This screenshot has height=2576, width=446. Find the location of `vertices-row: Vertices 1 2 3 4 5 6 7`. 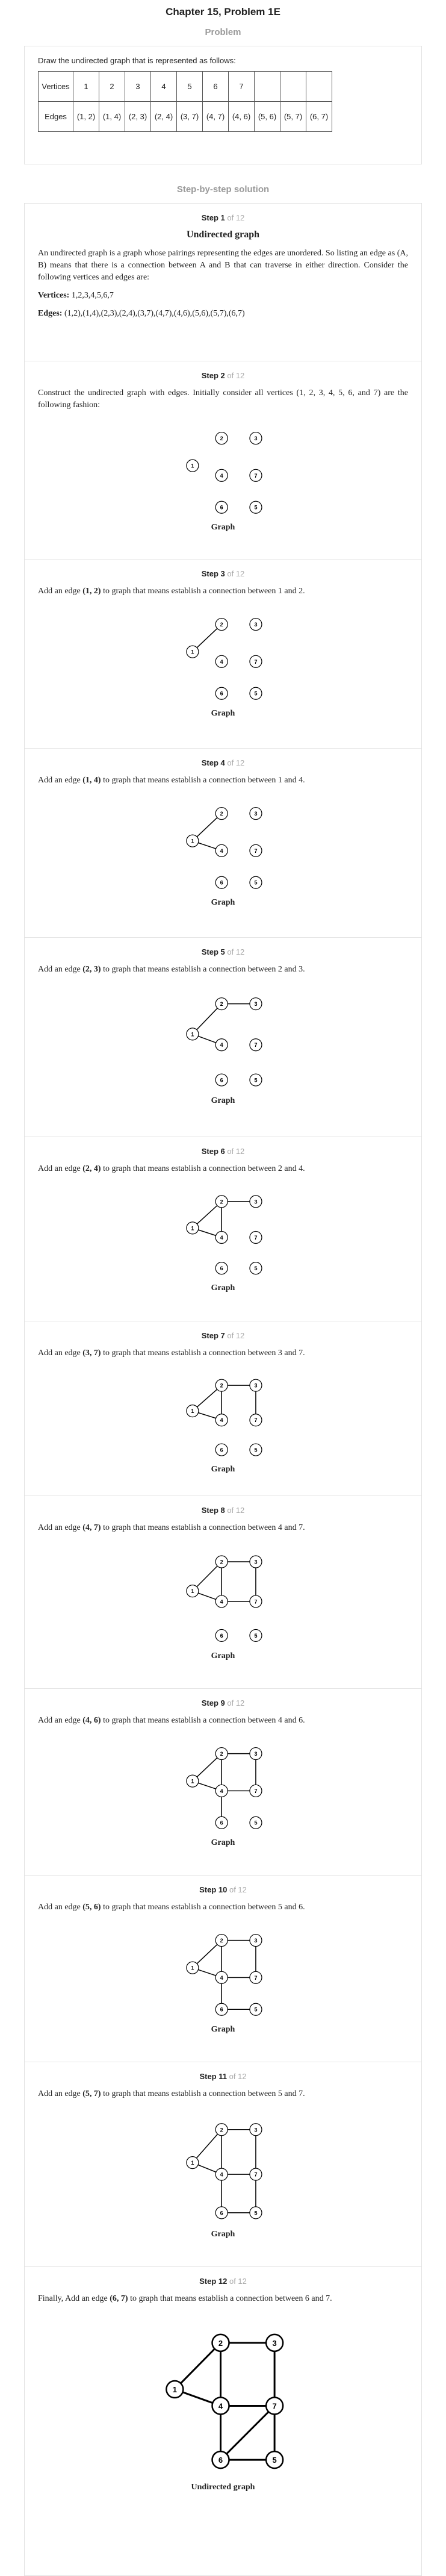

vertices-row: Vertices 1 2 3 4 5 6 7 is located at coordinates (185, 87).